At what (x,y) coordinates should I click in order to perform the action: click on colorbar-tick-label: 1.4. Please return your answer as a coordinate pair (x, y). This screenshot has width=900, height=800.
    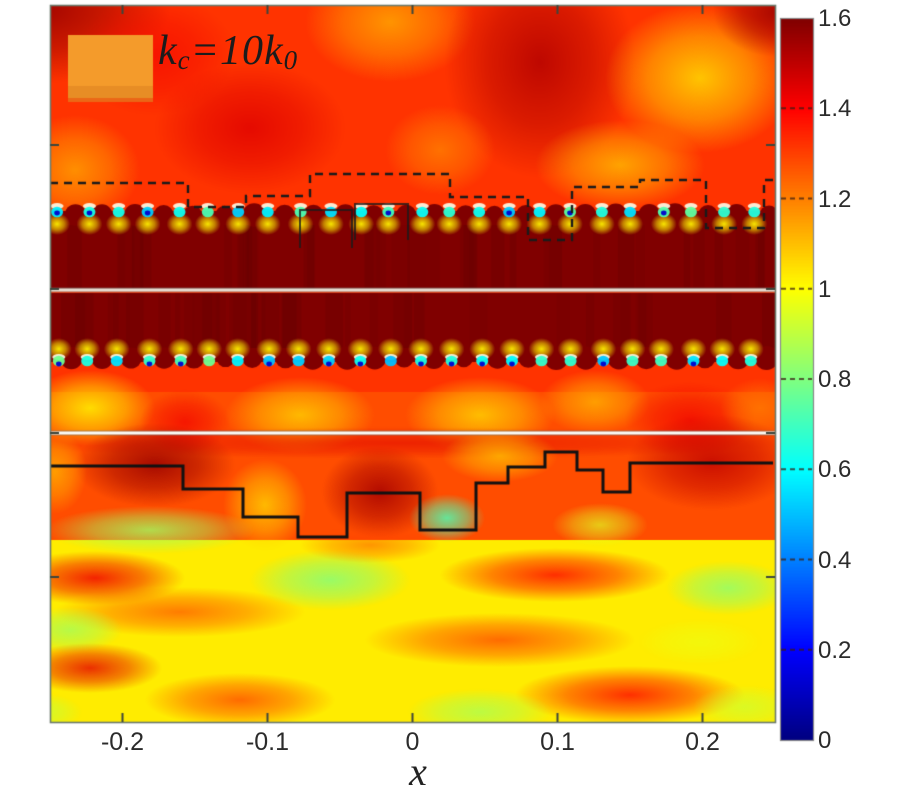
    Looking at the image, I should click on (835, 109).